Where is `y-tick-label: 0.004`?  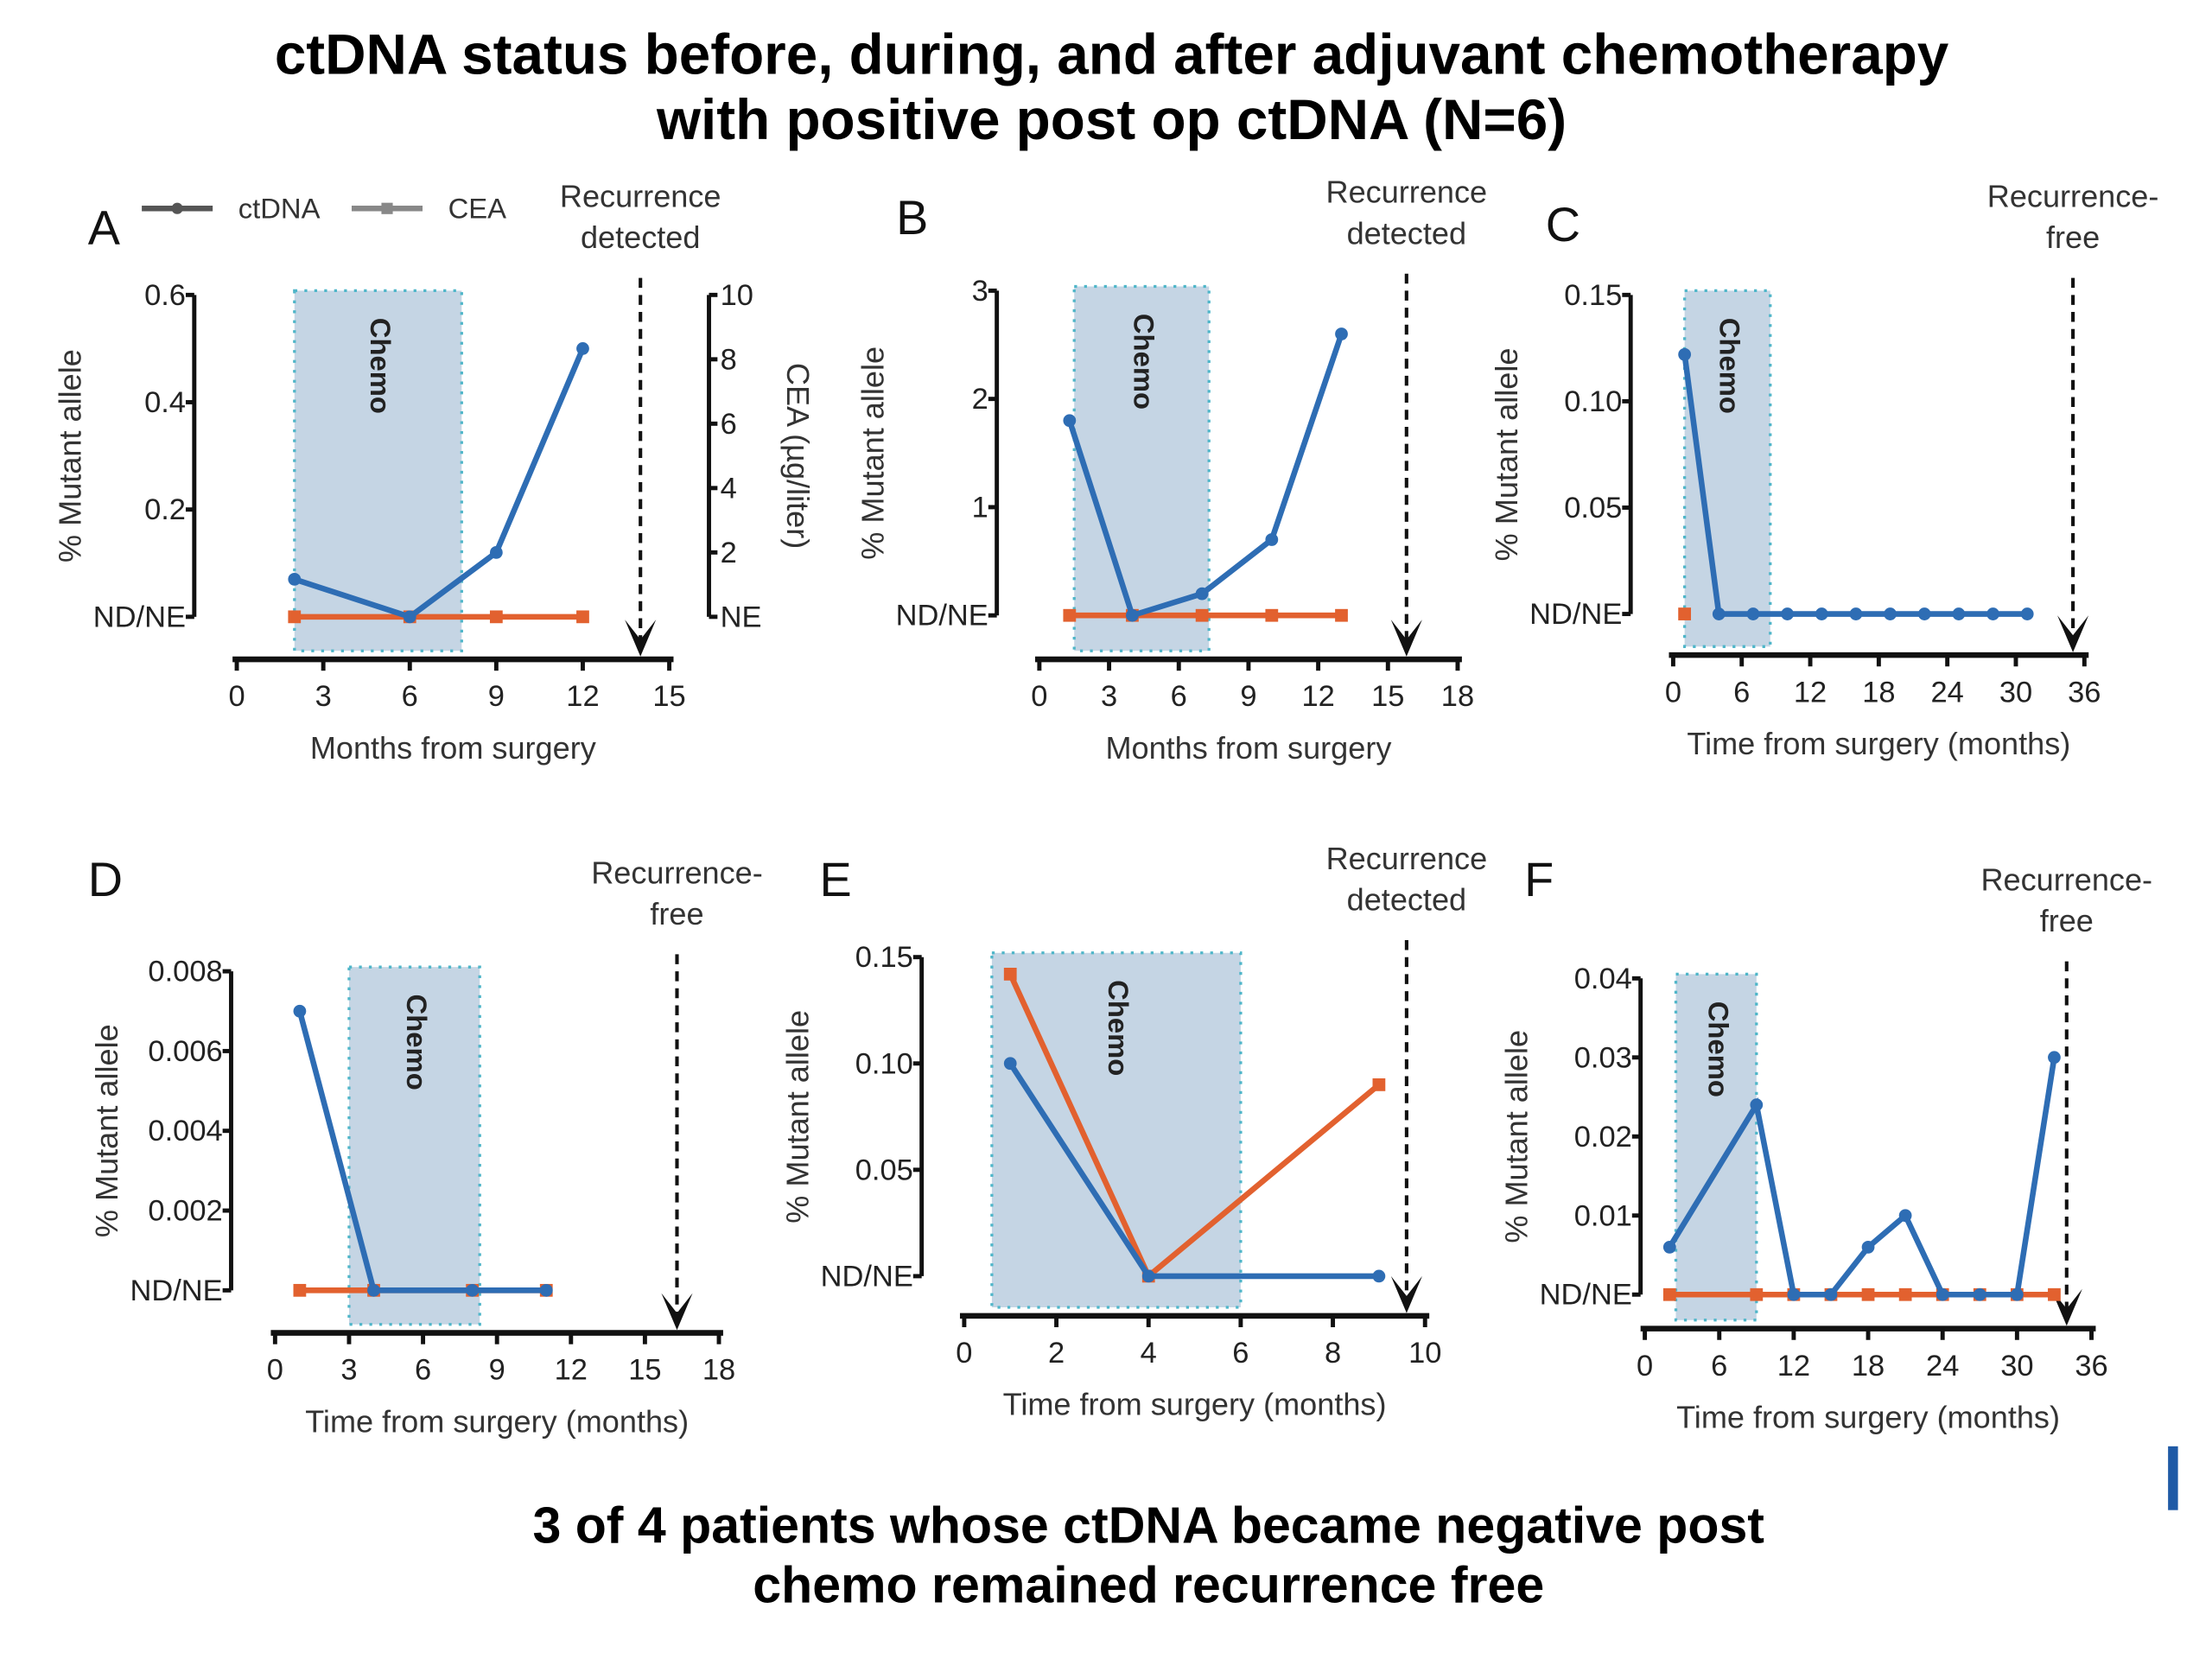 y-tick-label: 0.004 is located at coordinates (185, 1131).